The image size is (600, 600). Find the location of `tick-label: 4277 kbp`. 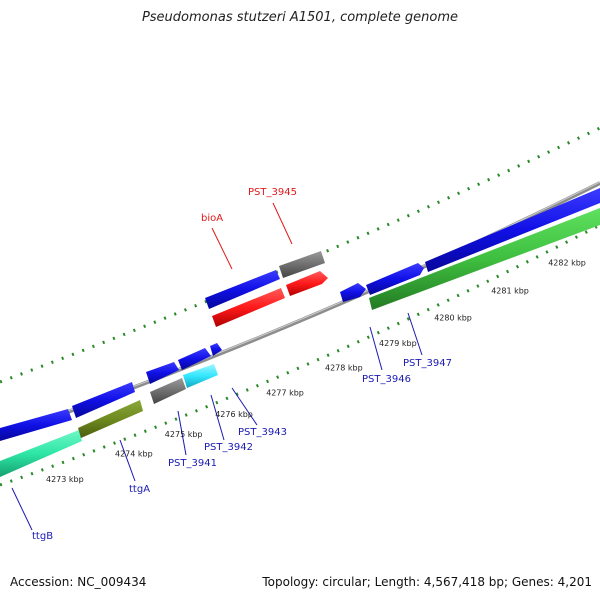

tick-label: 4277 kbp is located at coordinates (285, 393).